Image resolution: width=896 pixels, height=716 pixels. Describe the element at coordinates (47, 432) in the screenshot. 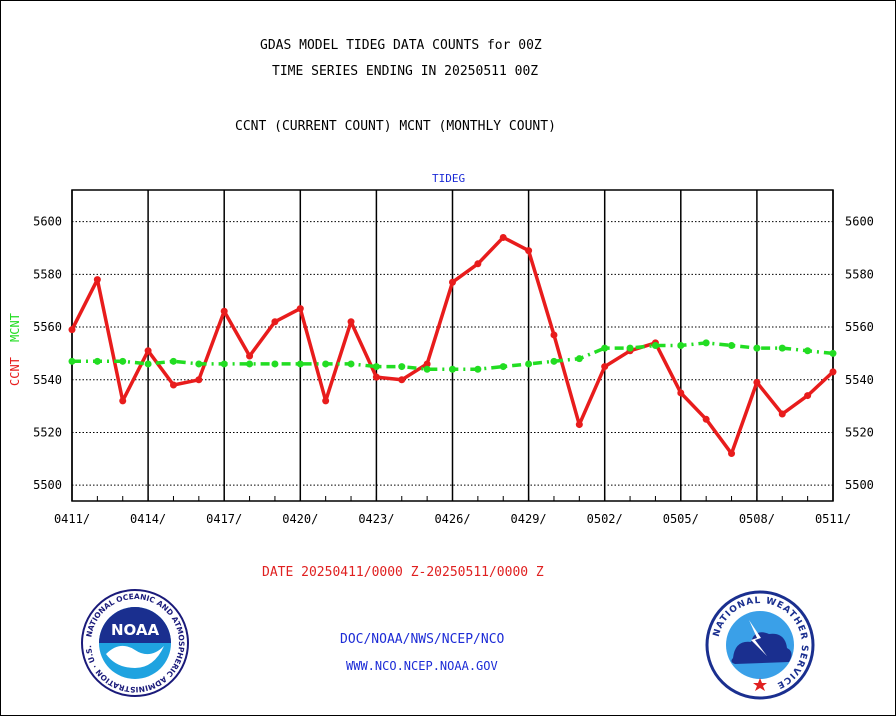

I see `y-tick-label-left: 5520` at that location.